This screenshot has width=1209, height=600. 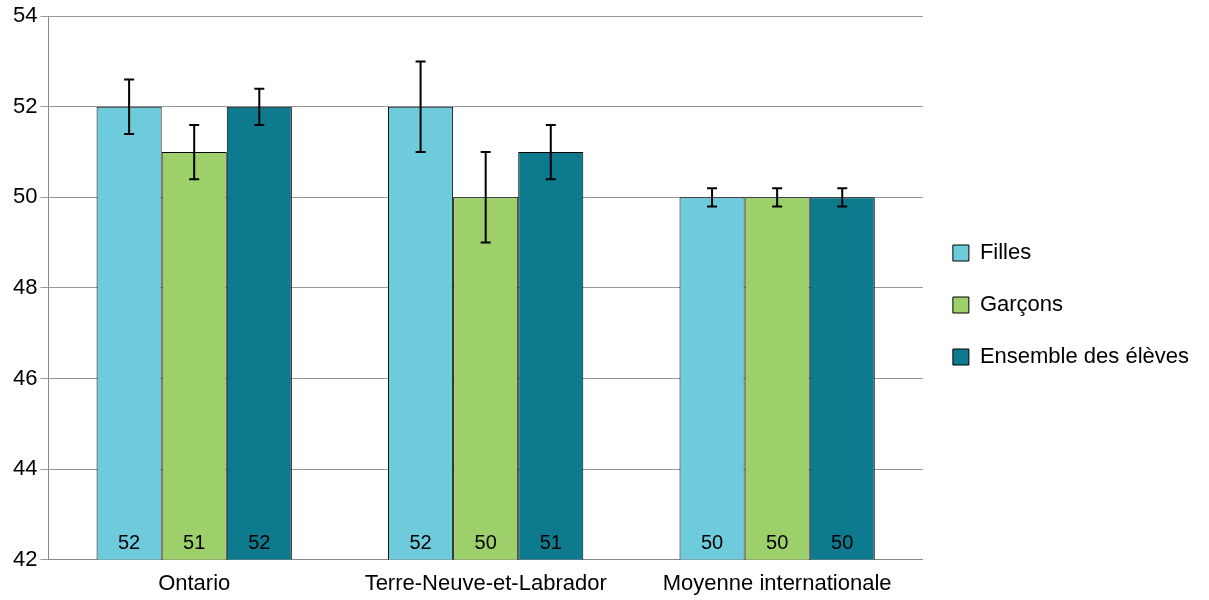 What do you see at coordinates (25, 377) in the screenshot?
I see `y-tick-label: 46` at bounding box center [25, 377].